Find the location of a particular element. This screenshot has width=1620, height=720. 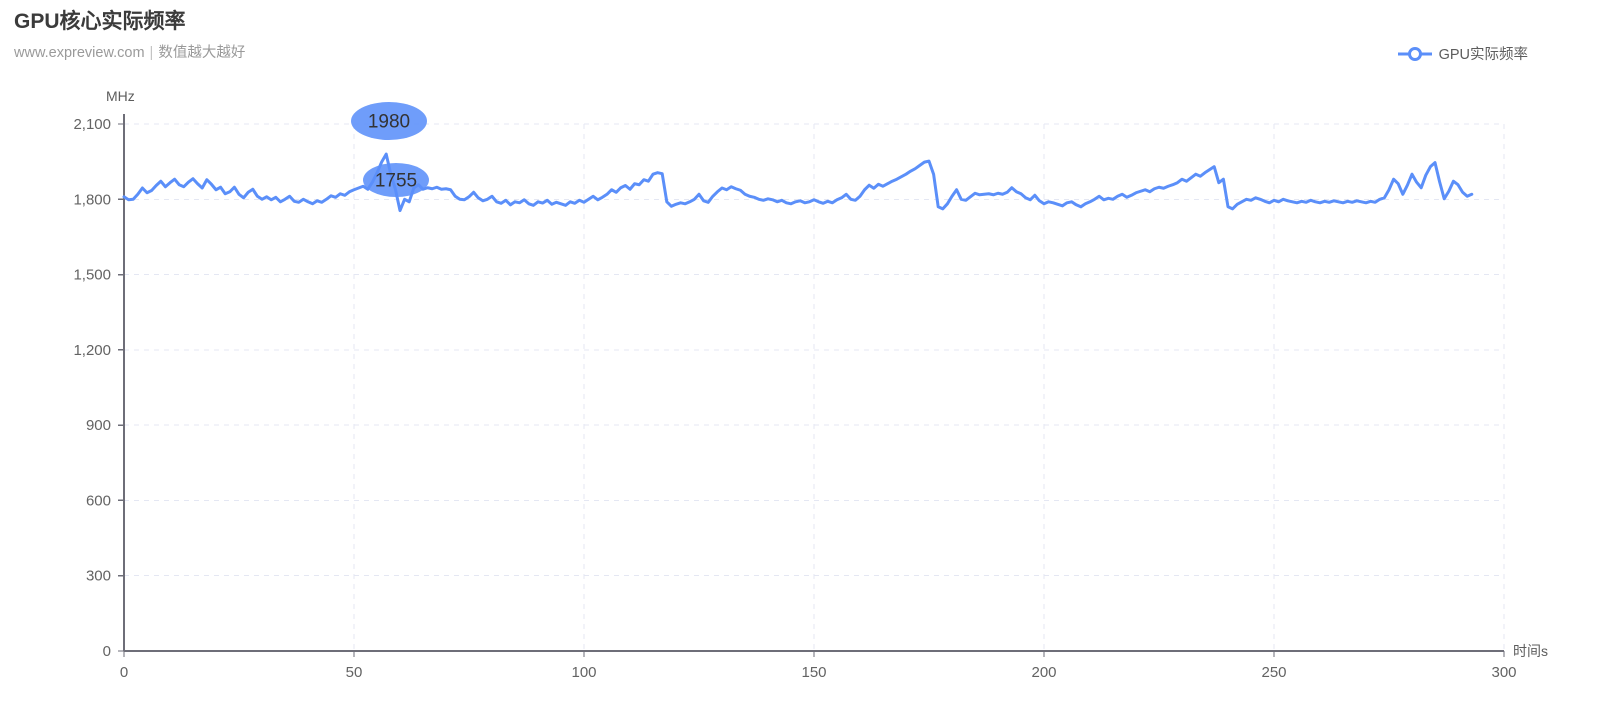

x-tick-label: 50 is located at coordinates (354, 672).